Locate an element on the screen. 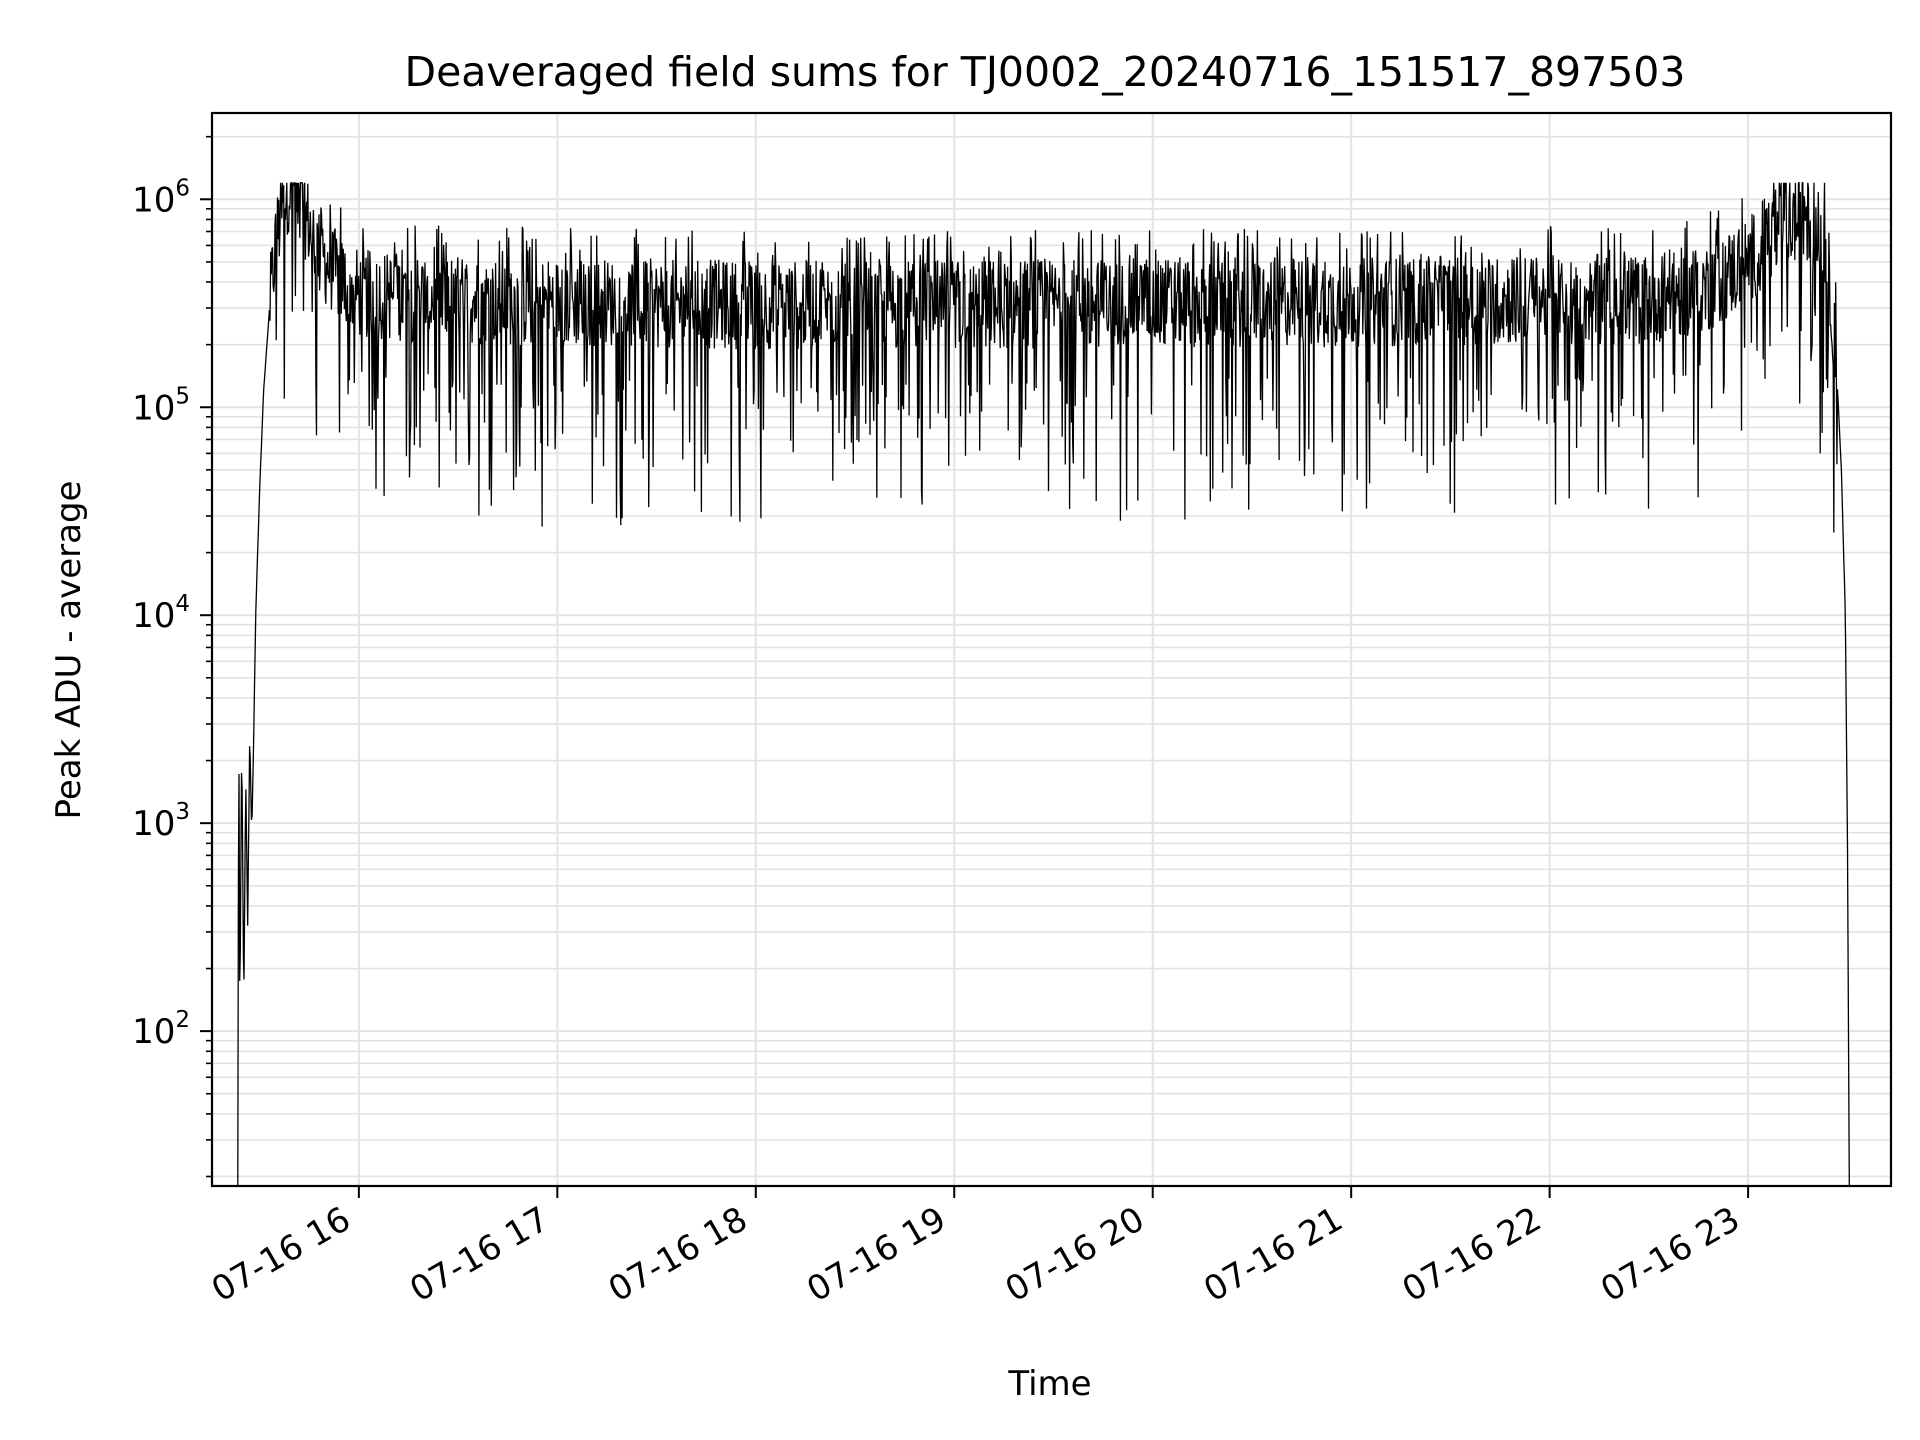 This screenshot has width=1920, height=1440. y-tick-label: 10⁵ is located at coordinates (161, 405).